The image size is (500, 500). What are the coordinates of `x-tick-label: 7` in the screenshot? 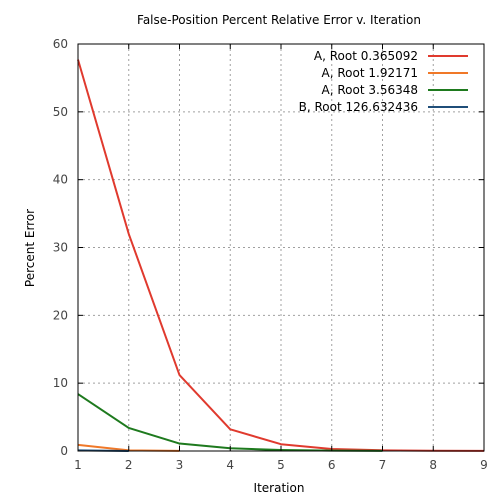 It's located at (383, 465).